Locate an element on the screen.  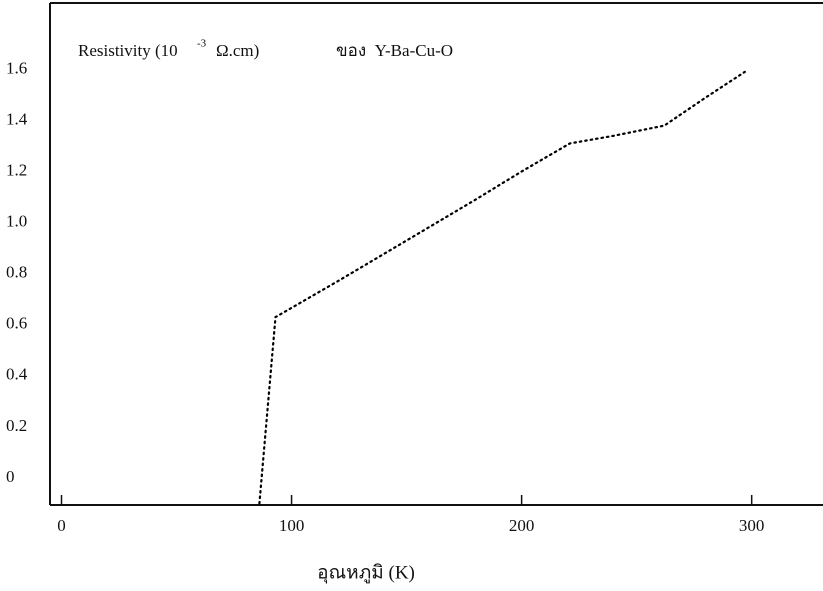
y-tick-label: 1.0 is located at coordinates (16, 220).